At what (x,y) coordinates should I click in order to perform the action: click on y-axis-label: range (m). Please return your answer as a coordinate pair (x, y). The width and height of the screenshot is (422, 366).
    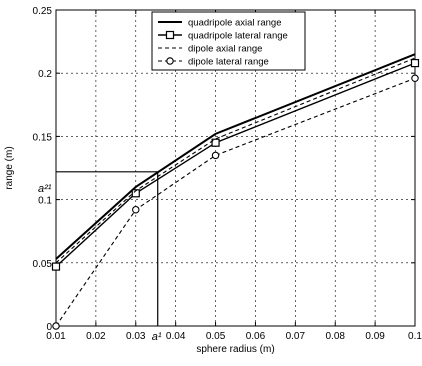
    Looking at the image, I should click on (9, 167).